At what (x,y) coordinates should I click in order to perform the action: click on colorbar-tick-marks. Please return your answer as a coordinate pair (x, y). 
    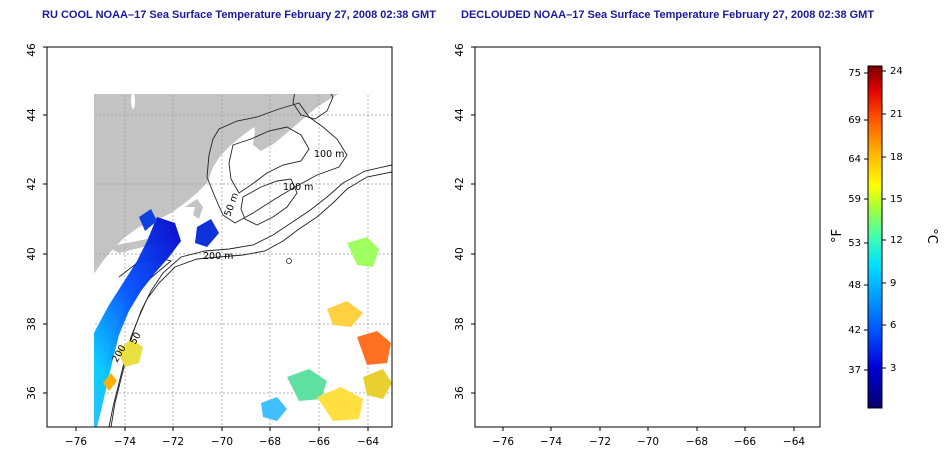
    Looking at the image, I should click on (875, 220).